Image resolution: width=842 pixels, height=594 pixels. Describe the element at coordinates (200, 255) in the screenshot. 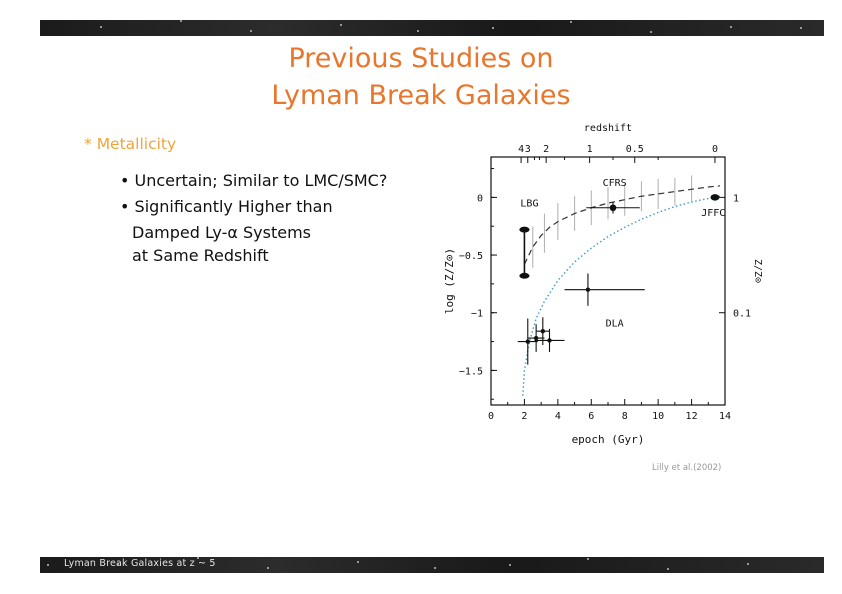

I see `bullet-2-line-3: at Same Redshift` at that location.